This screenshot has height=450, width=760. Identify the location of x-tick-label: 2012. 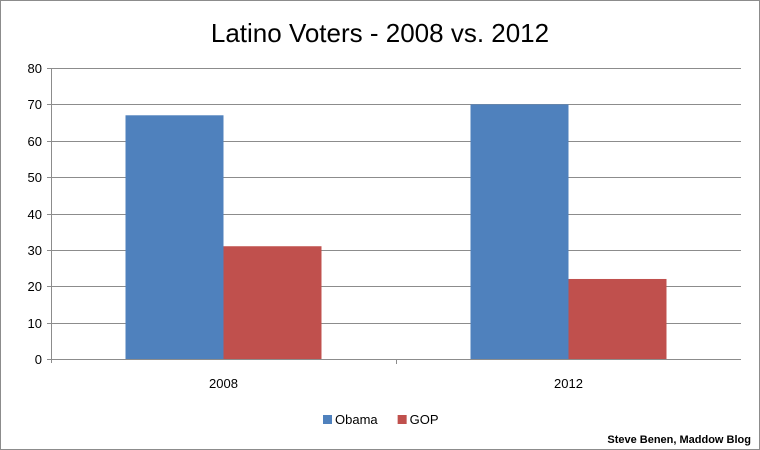
(568, 383).